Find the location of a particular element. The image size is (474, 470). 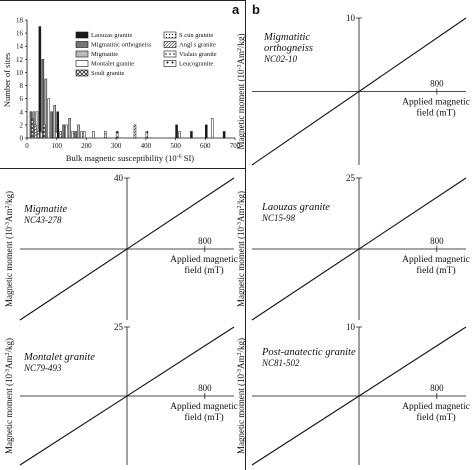

panel-title: Montalet granite is located at coordinates (59, 357).